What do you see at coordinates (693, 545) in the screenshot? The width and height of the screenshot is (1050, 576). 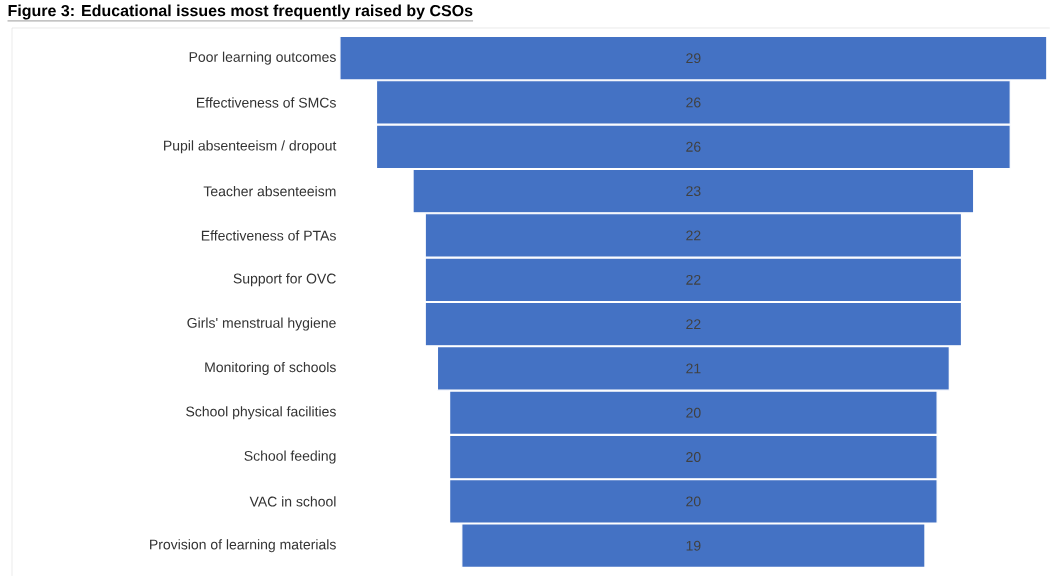 I see `data-label: 19` at bounding box center [693, 545].